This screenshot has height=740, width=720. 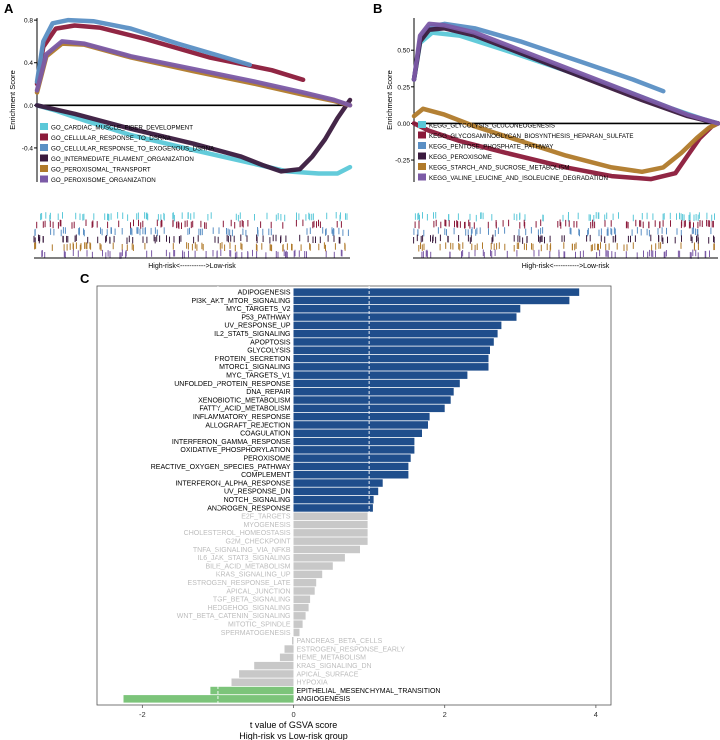 What do you see at coordinates (192, 266) in the screenshot?
I see `x-axis-label: High-risk<----------->Low-risk` at bounding box center [192, 266].